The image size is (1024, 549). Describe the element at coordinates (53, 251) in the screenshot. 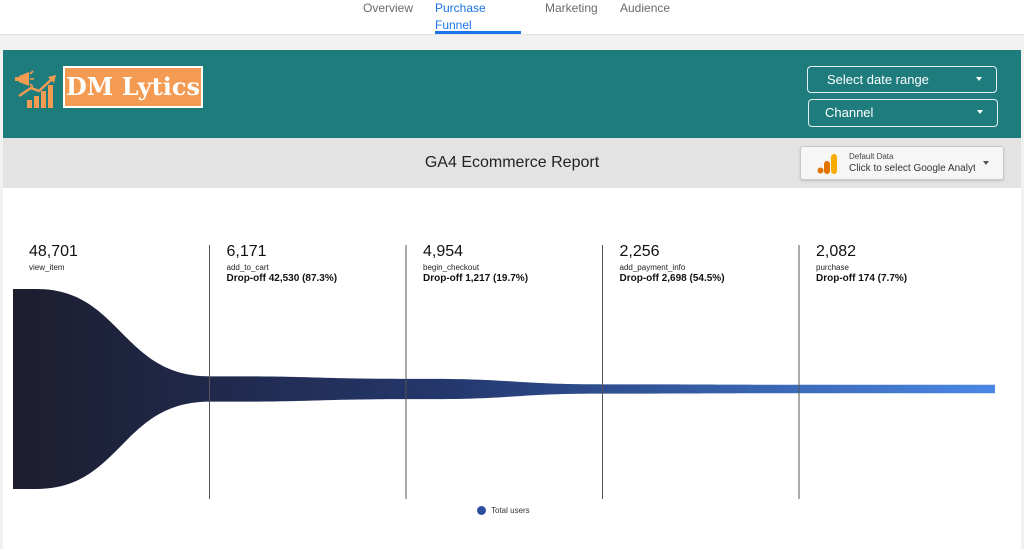

I see `funnel-step-value: 48,701` at that location.